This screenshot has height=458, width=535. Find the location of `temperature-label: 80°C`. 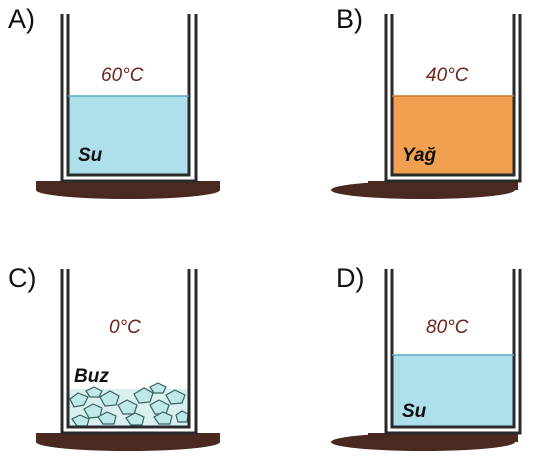

temperature-label: 80°C is located at coordinates (447, 327).